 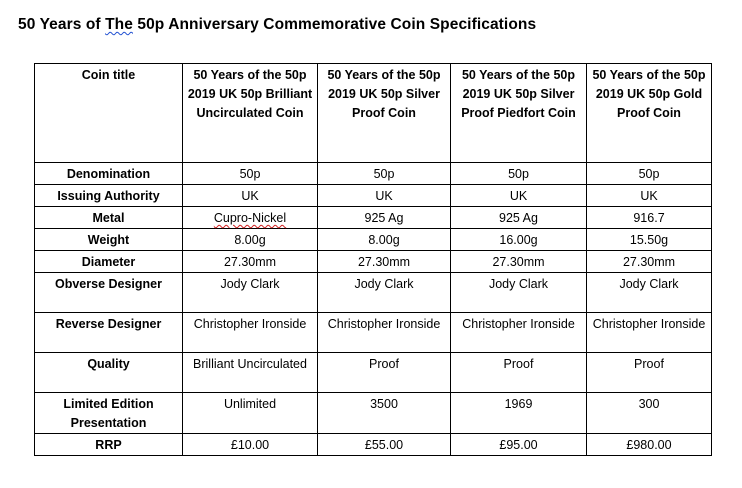 What do you see at coordinates (649, 217) in the screenshot?
I see `table-cell: 916.7` at bounding box center [649, 217].